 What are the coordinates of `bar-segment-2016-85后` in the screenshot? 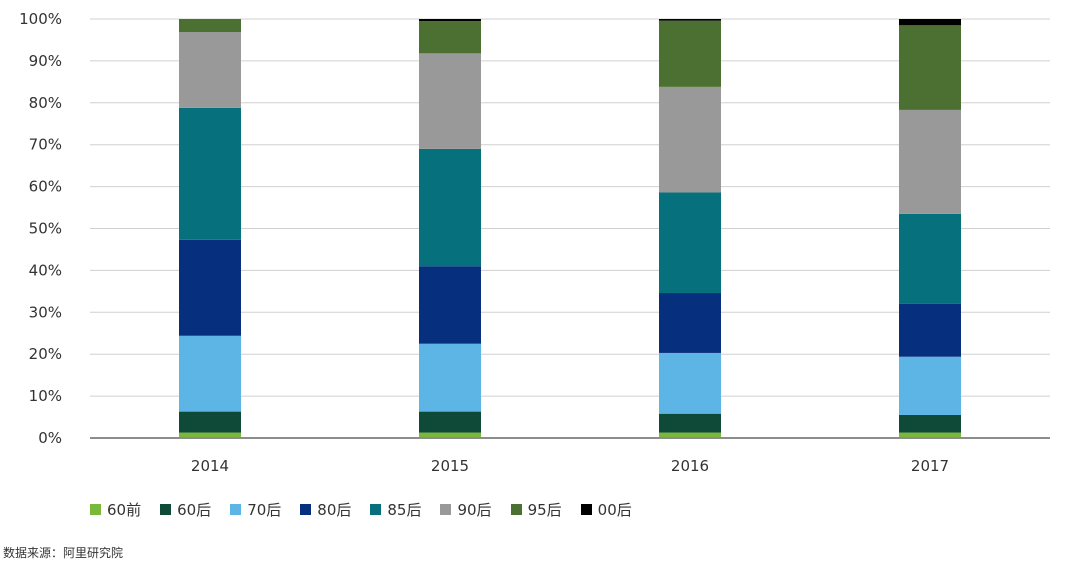 It's located at (690, 243).